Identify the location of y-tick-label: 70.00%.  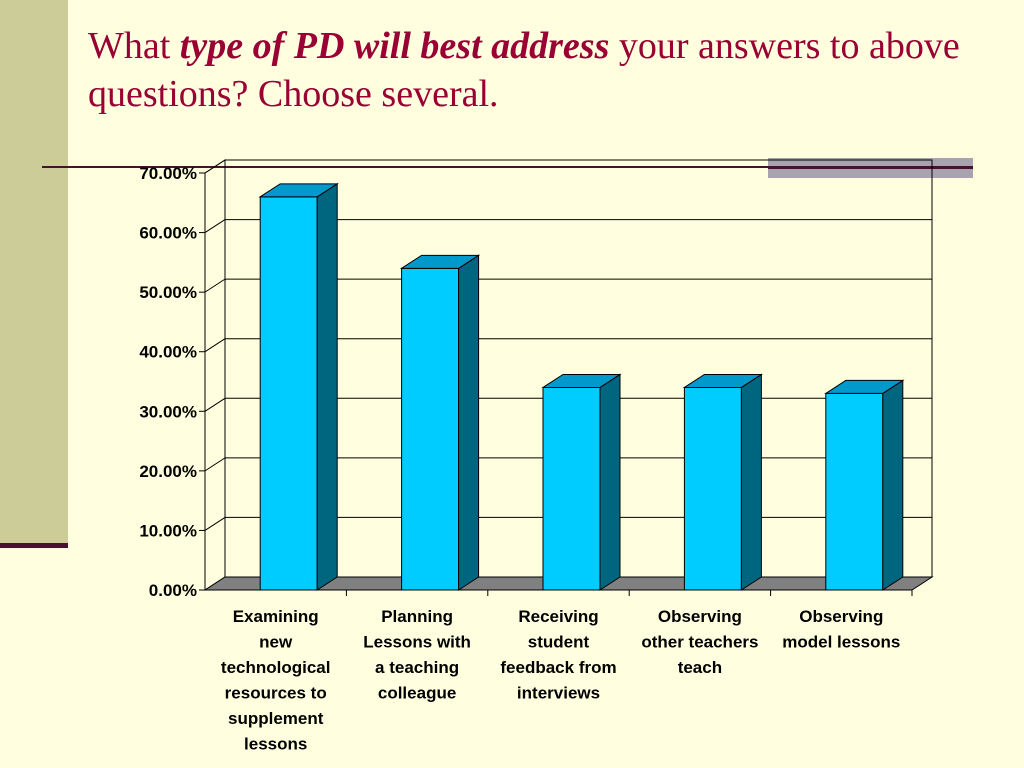
(168, 173).